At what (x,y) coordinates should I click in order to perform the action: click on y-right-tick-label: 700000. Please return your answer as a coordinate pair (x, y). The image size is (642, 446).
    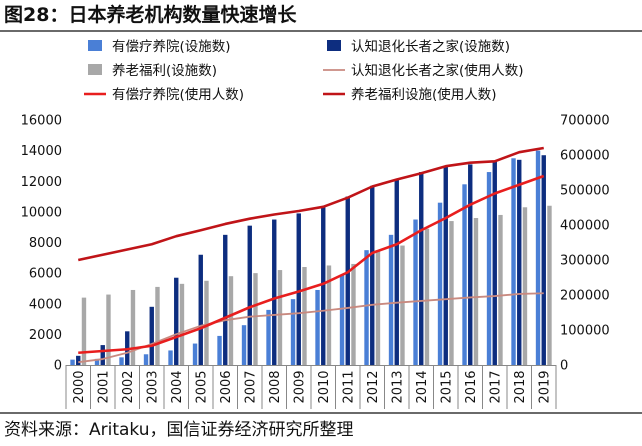
    Looking at the image, I should click on (585, 121).